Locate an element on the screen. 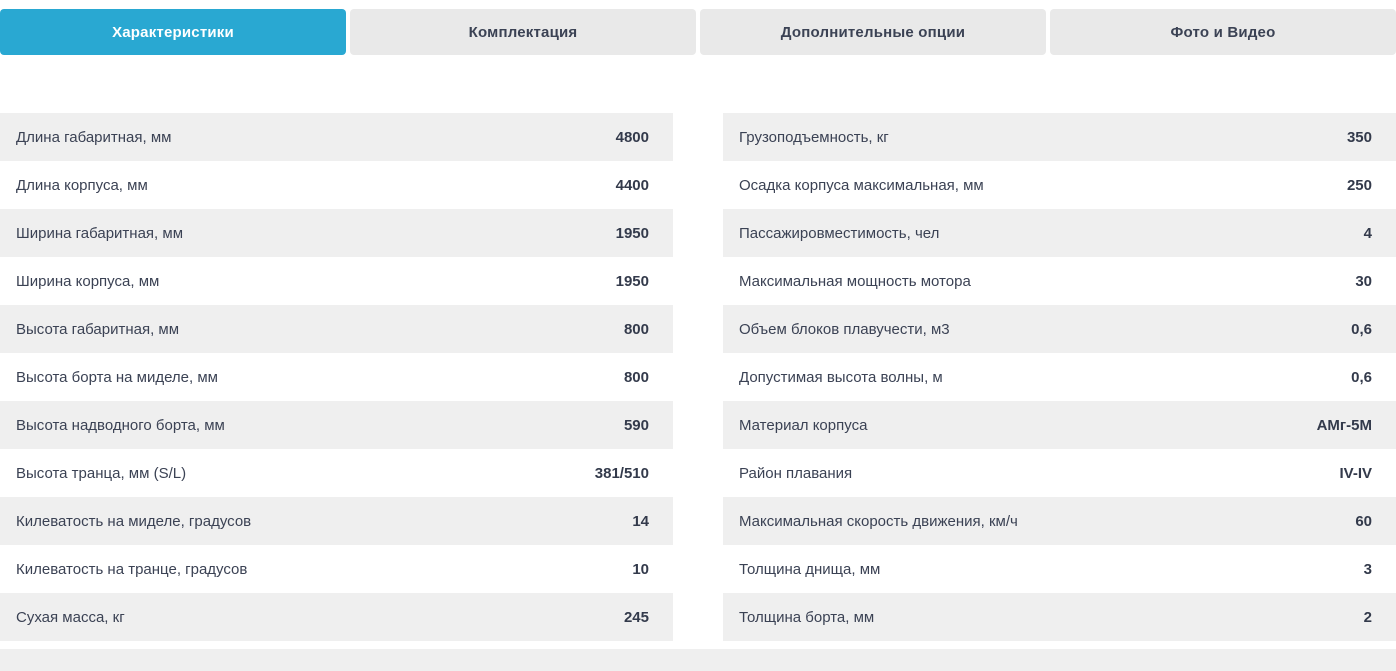 The width and height of the screenshot is (1396, 671). spec-row: Толщина днища, мм 3 is located at coordinates (1059, 569).